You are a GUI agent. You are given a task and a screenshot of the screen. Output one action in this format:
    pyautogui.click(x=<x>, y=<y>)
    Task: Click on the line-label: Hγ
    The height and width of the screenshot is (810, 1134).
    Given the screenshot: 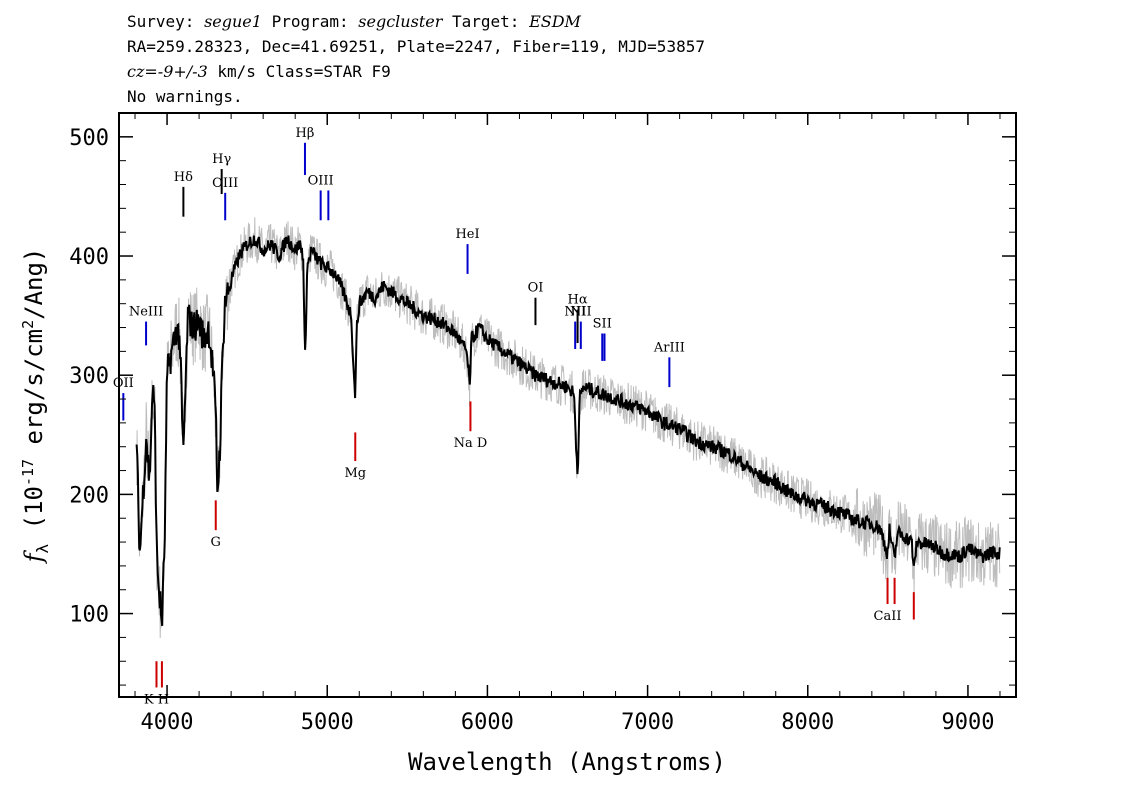 What is the action you would take?
    pyautogui.click(x=221, y=159)
    